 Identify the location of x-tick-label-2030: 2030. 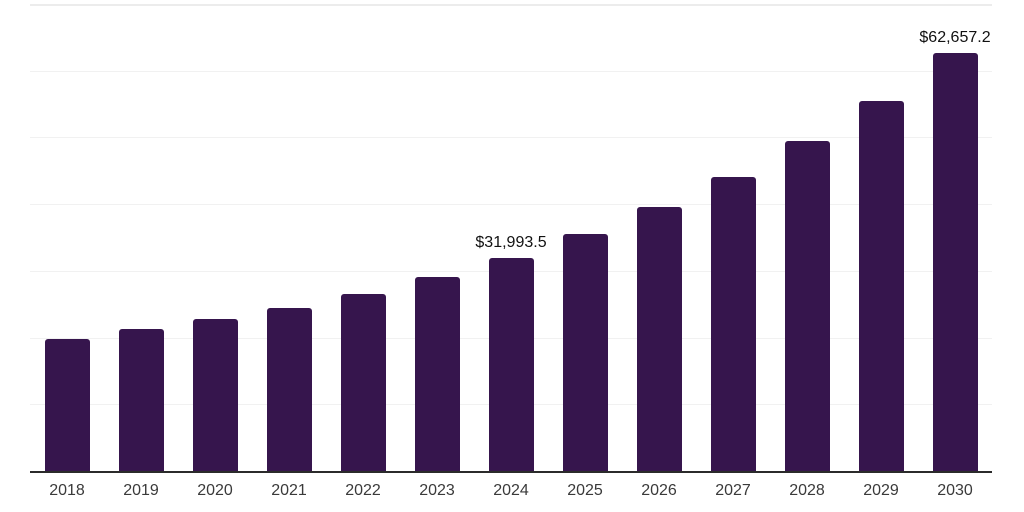
(955, 490).